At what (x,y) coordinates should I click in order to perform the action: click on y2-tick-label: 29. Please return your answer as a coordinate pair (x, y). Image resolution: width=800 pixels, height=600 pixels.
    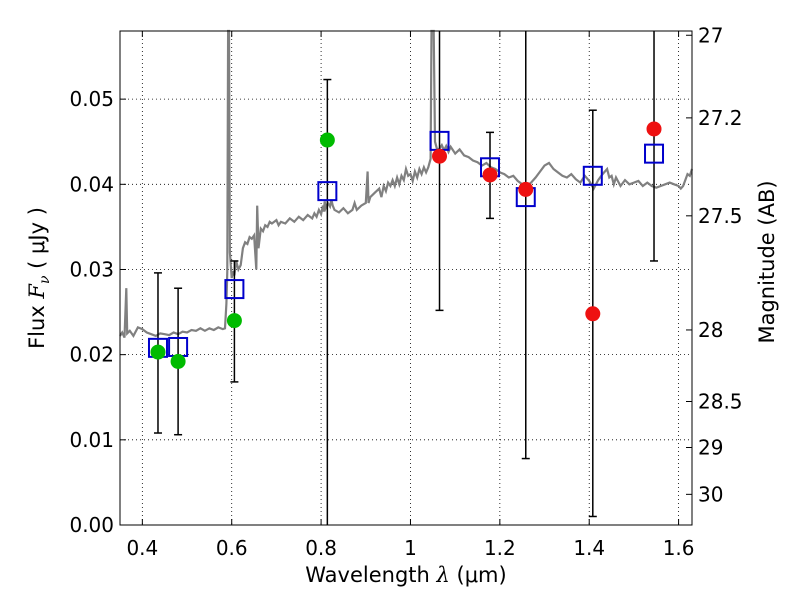
    Looking at the image, I should click on (710, 447).